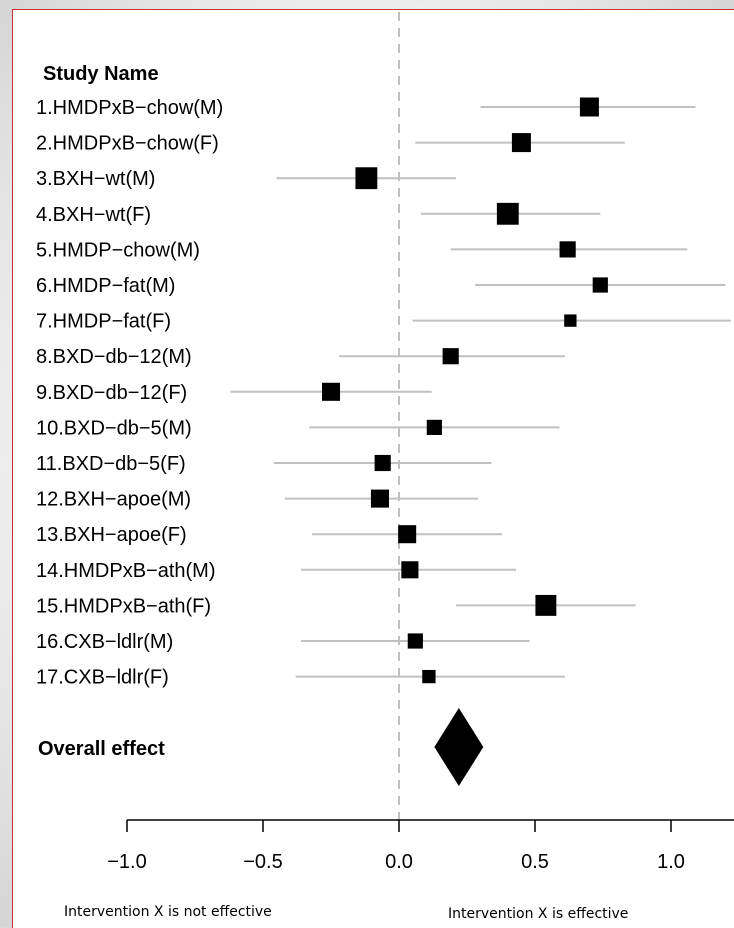  I want to click on overall-effect-label: Overall effect, so click(101, 749).